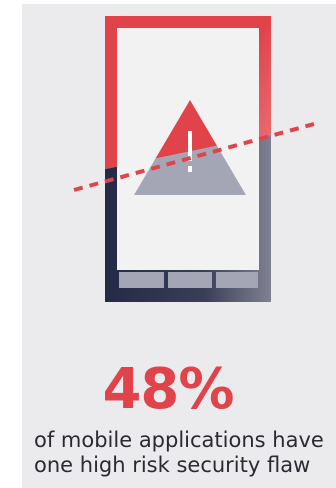 The width and height of the screenshot is (336, 488). I want to click on warning-triangle-icon, so click(190, 147).